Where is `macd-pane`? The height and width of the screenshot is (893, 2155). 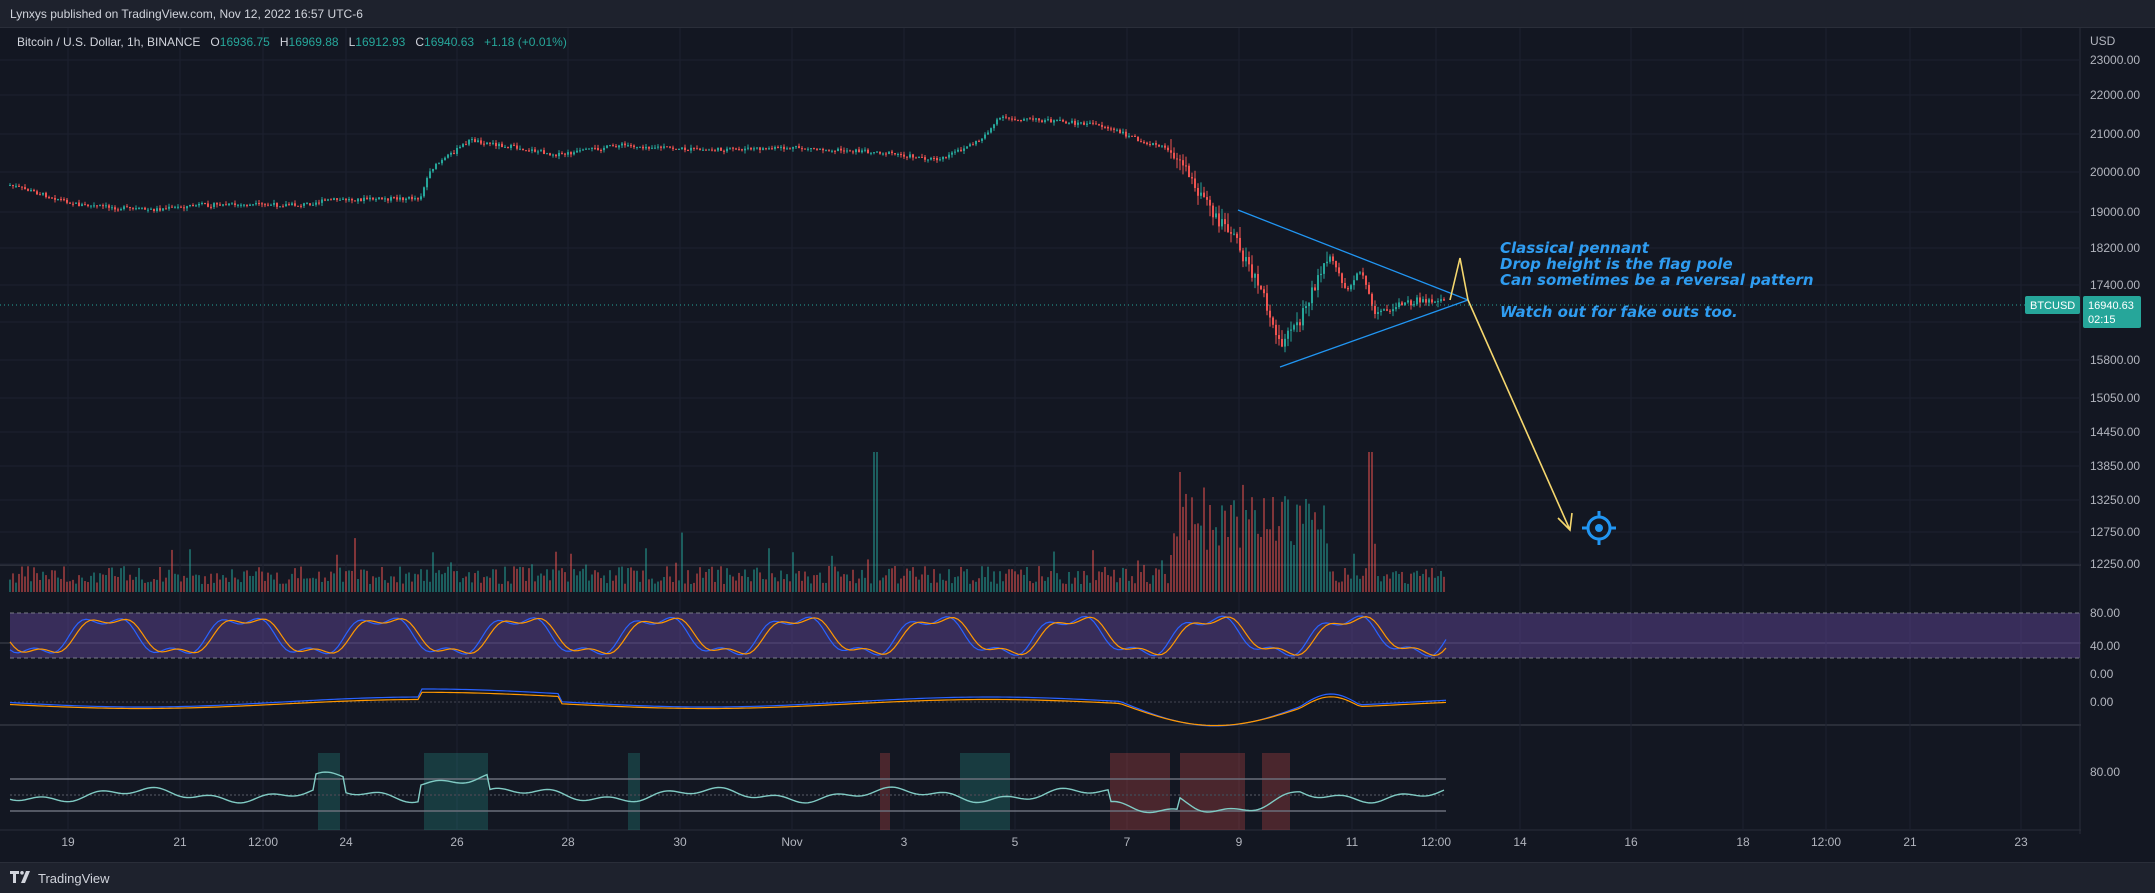 macd-pane is located at coordinates (728, 707).